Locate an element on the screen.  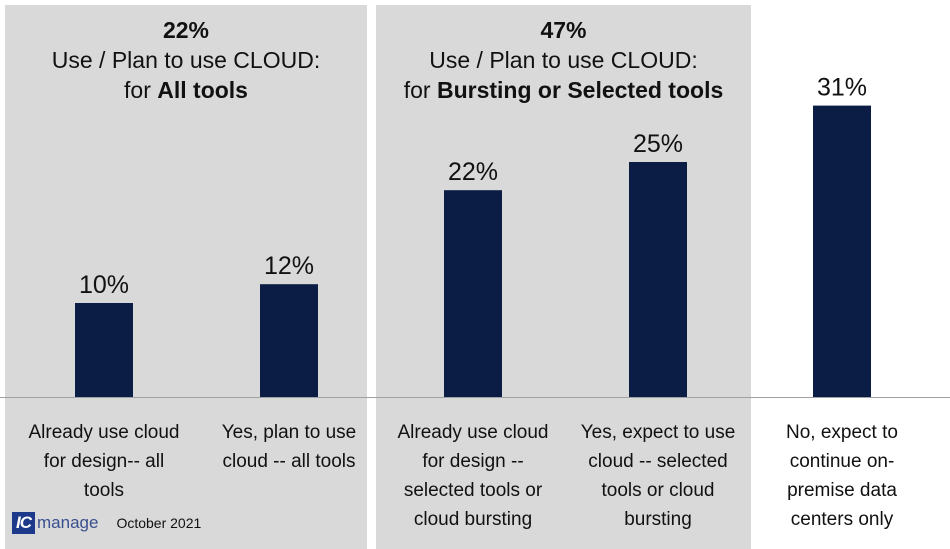
category-label-line: premise data is located at coordinates (842, 490).